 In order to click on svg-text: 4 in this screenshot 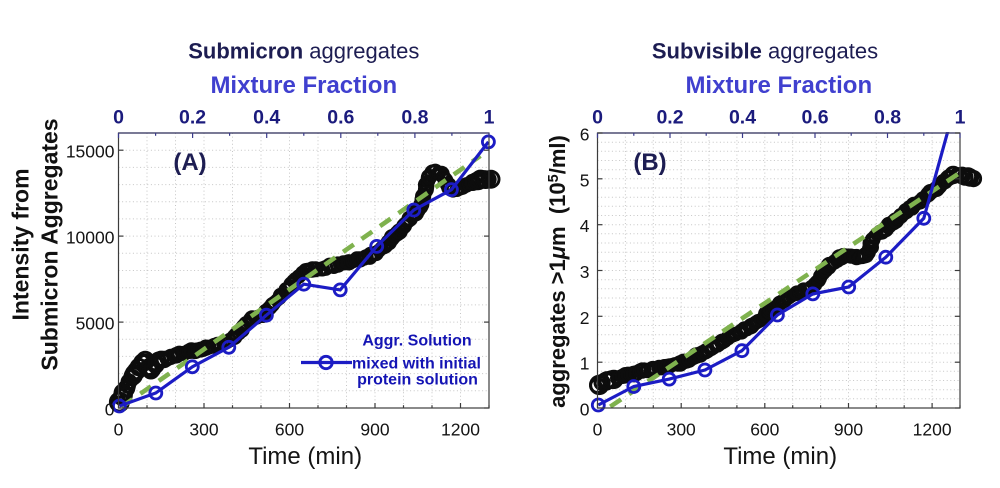, I will do `click(585, 226)`.